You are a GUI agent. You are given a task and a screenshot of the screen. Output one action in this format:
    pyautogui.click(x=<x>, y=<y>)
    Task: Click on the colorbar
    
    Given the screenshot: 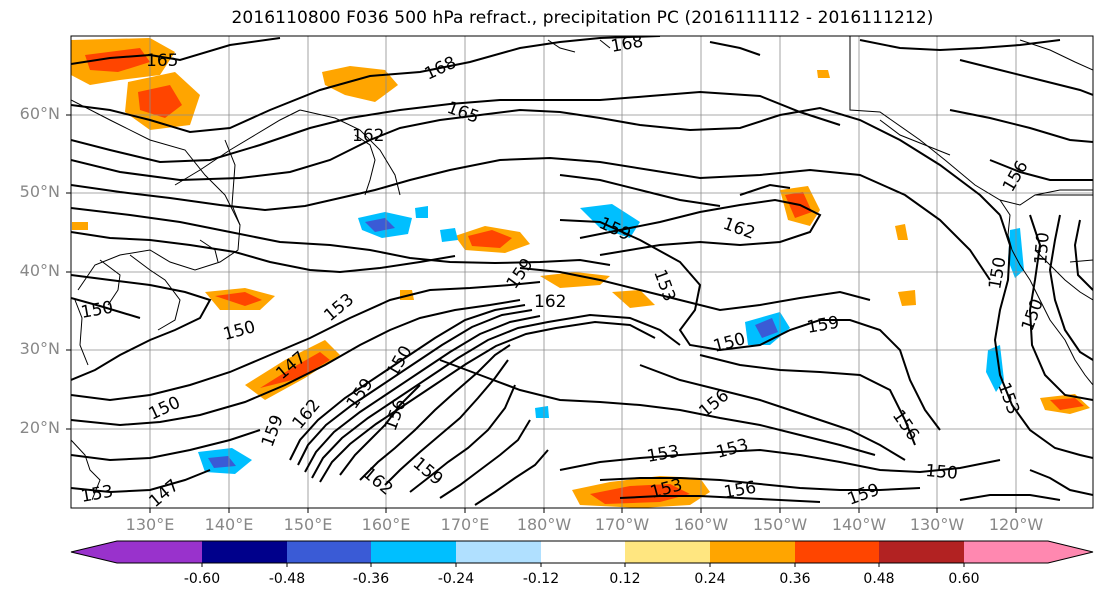 What is the action you would take?
    pyautogui.click(x=582, y=553)
    